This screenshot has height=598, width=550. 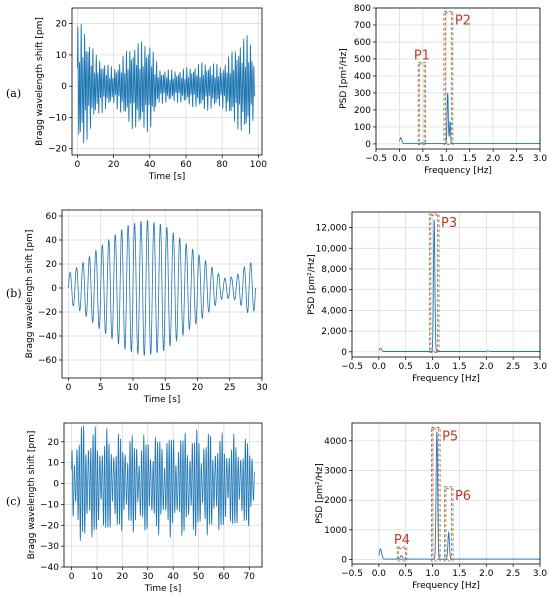 I want to click on psd-xtick-label: 3.0, so click(x=540, y=367).